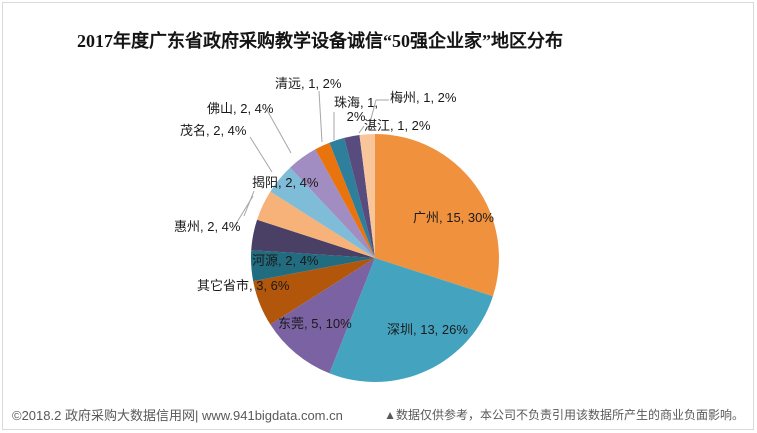 This screenshot has width=757, height=433. I want to click on pie-slice-梅州, so click(359, 196).